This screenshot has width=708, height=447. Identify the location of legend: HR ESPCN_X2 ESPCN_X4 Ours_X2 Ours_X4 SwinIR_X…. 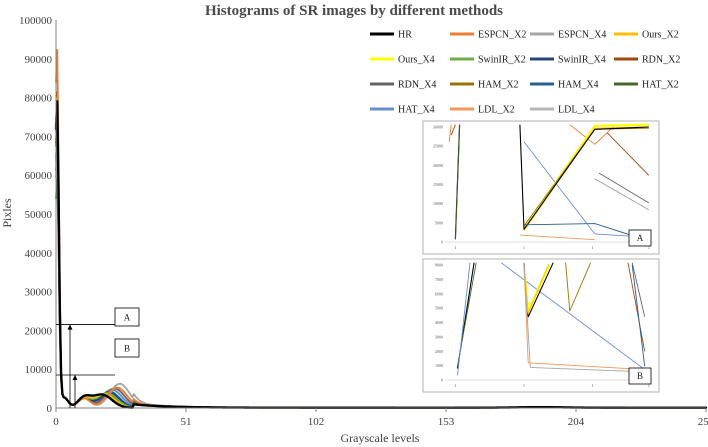
(525, 73).